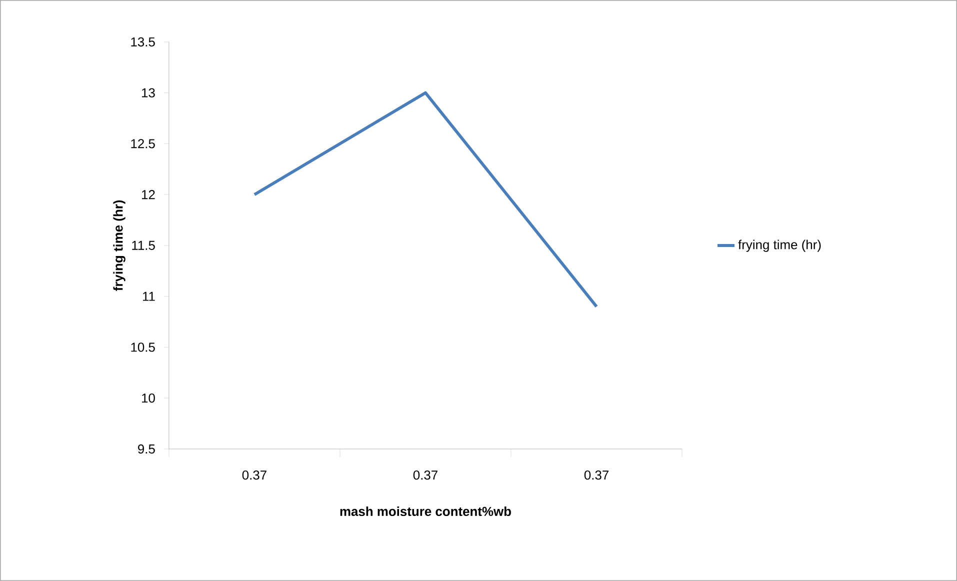 The width and height of the screenshot is (957, 581). I want to click on y-axis-title: frying time (hr), so click(119, 245).